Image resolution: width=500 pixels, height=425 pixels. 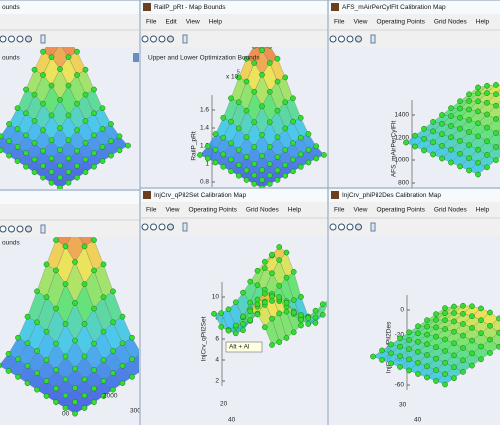 What do you see at coordinates (204, 128) in the screenshot?
I see `y-tick-label: 1.4` at bounding box center [204, 128].